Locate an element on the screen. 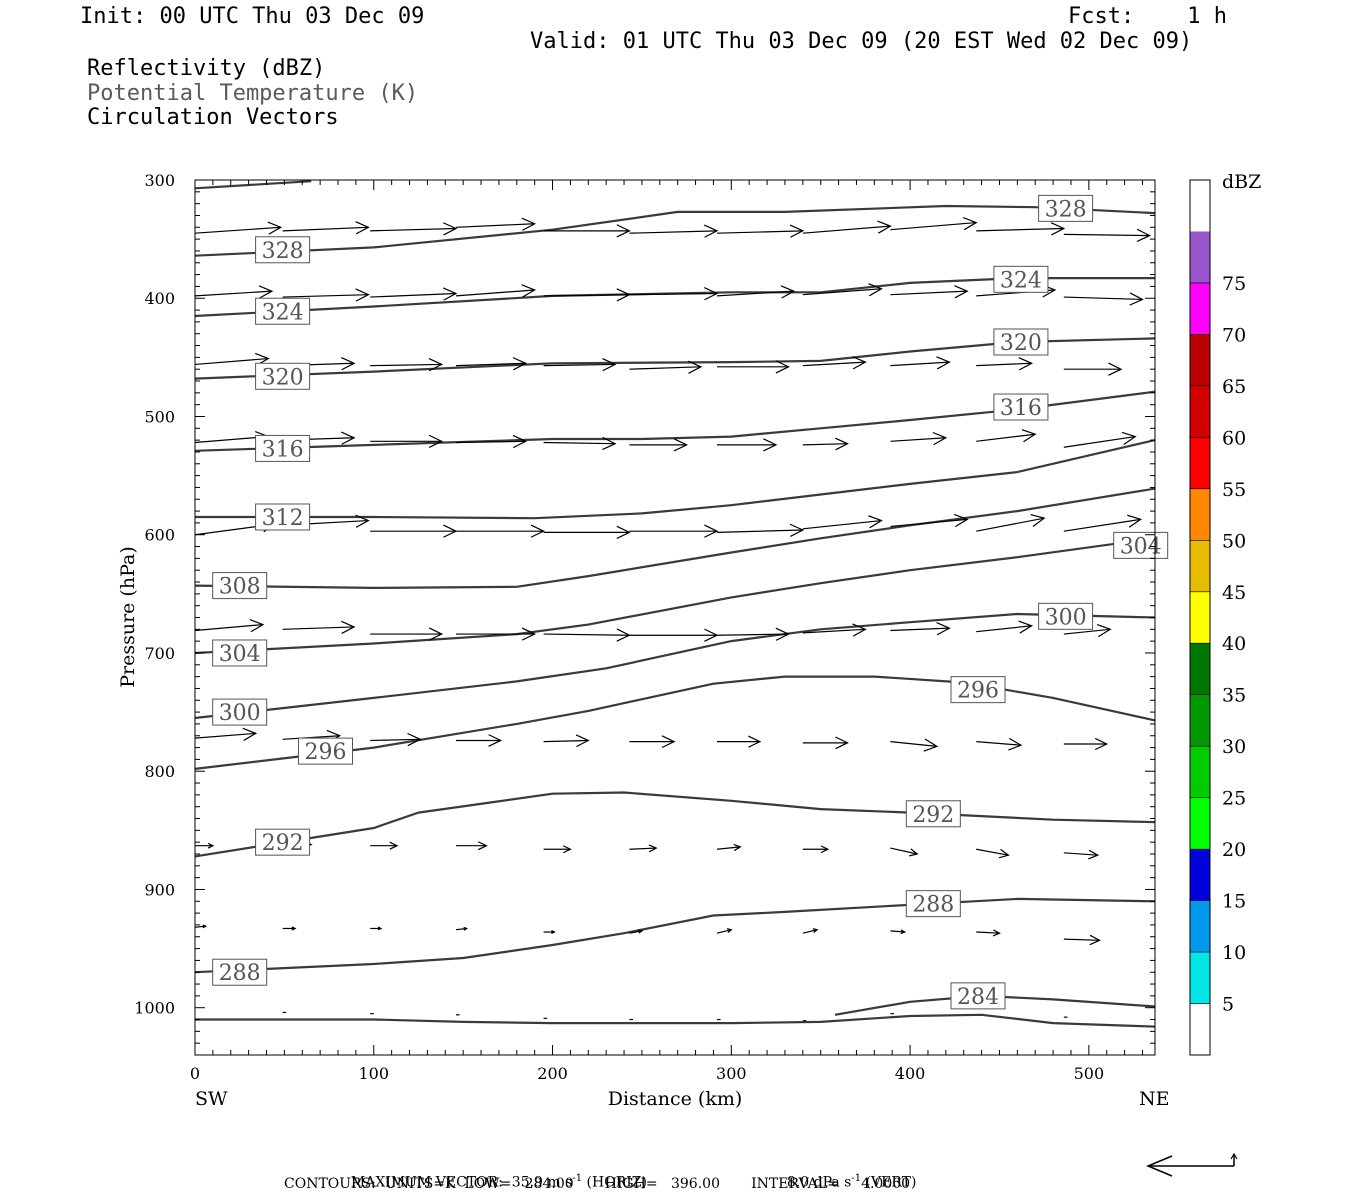 Image resolution: width=1350 pixels, height=1200 pixels. svg-text: 324 is located at coordinates (1021, 280).